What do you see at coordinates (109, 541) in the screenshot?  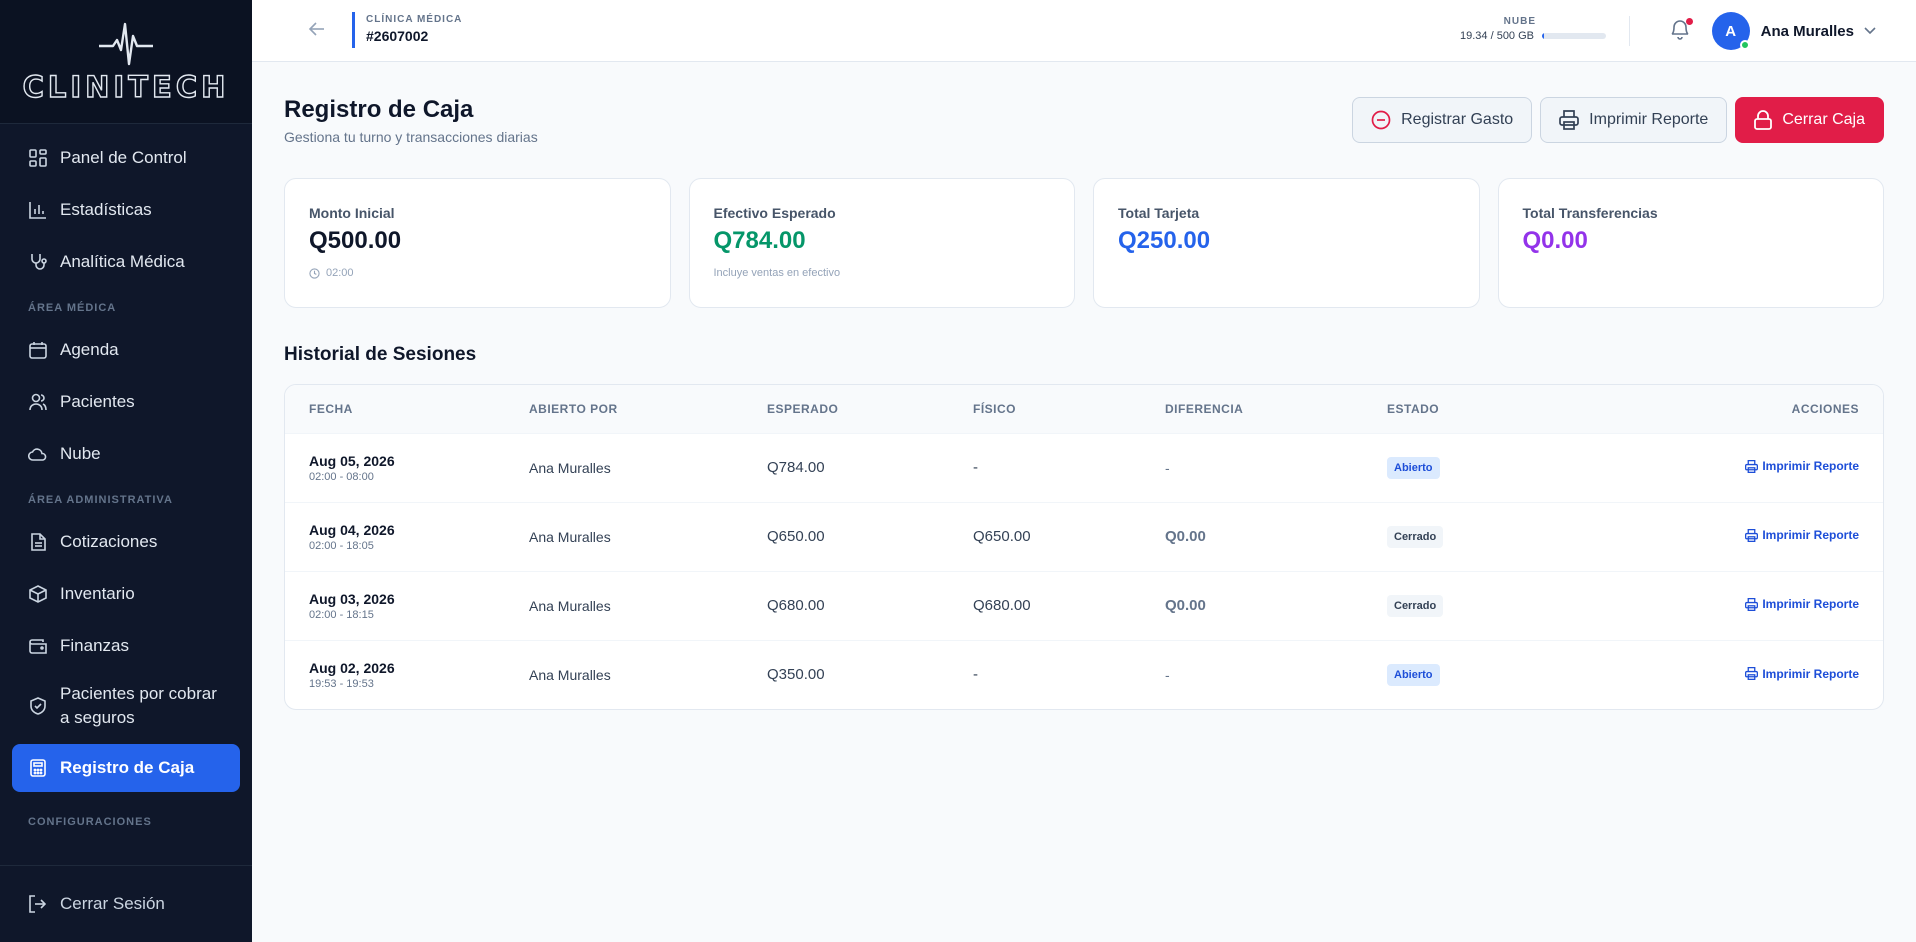 I see `sidebar-item-label: Cotizaciones` at bounding box center [109, 541].